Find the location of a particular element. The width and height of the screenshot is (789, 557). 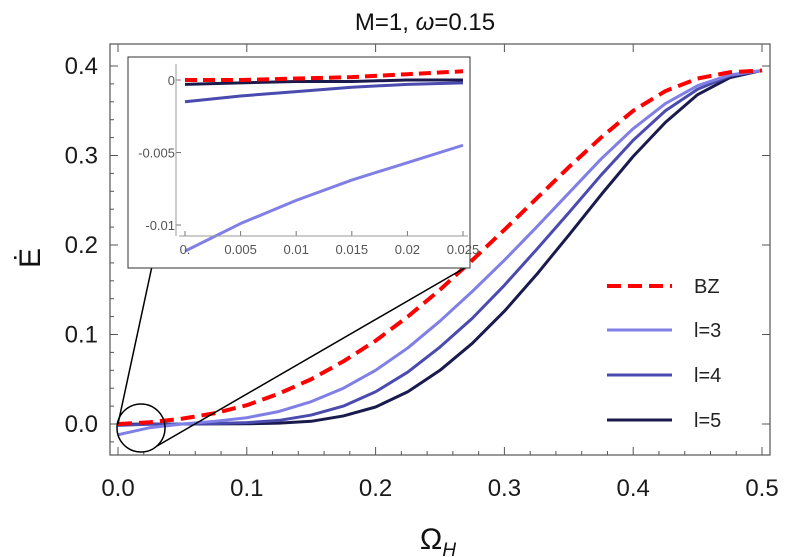

inset-series-line-l5 is located at coordinates (323, 82).